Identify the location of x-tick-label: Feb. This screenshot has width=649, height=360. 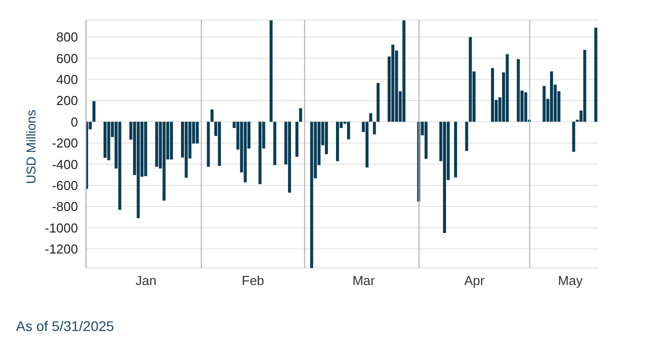
(253, 280).